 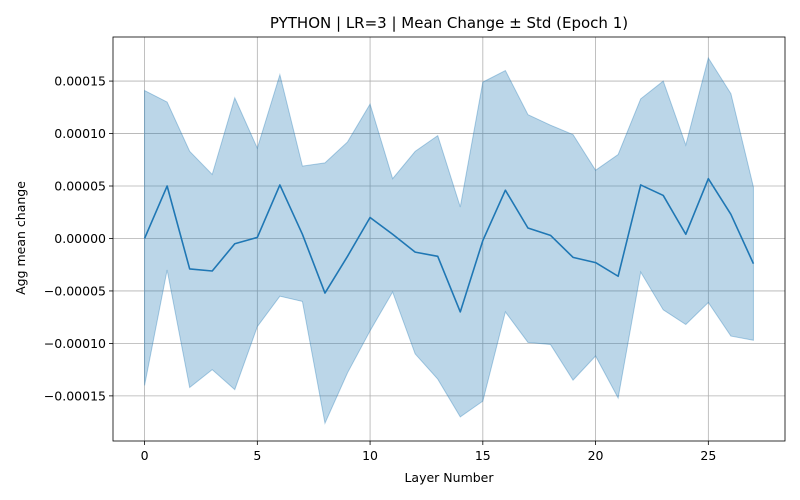 What do you see at coordinates (20, 238) in the screenshot?
I see `y-axis-label: Agg mean change` at bounding box center [20, 238].